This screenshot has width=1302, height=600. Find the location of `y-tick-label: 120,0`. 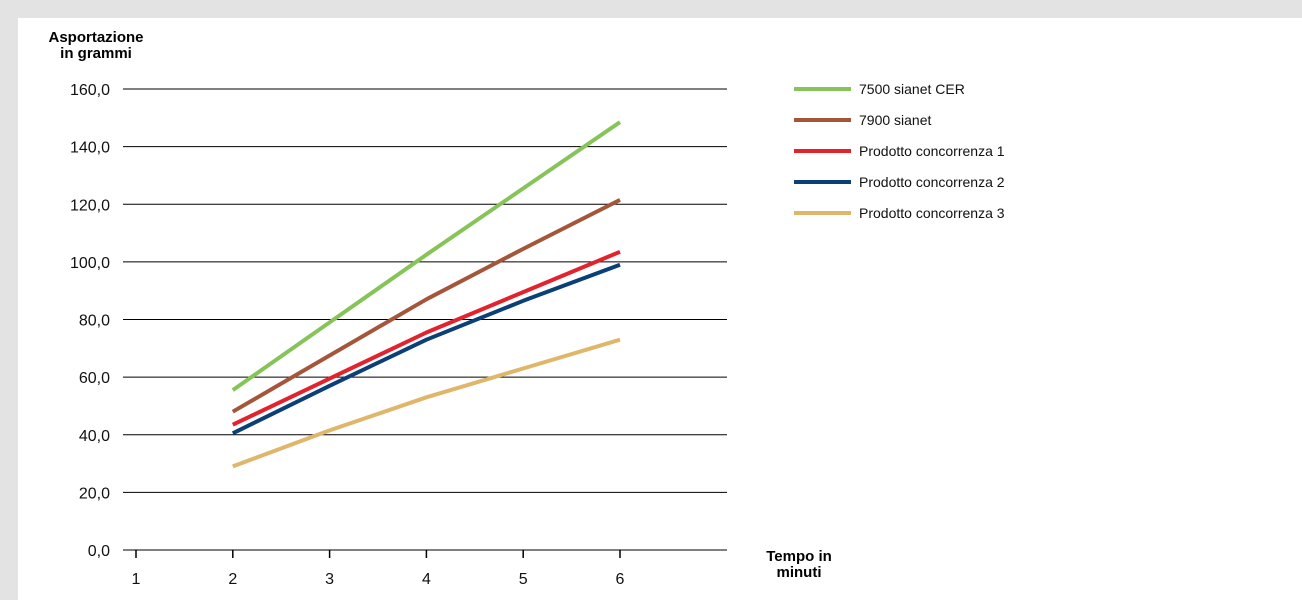

y-tick-label: 120,0 is located at coordinates (90, 205).